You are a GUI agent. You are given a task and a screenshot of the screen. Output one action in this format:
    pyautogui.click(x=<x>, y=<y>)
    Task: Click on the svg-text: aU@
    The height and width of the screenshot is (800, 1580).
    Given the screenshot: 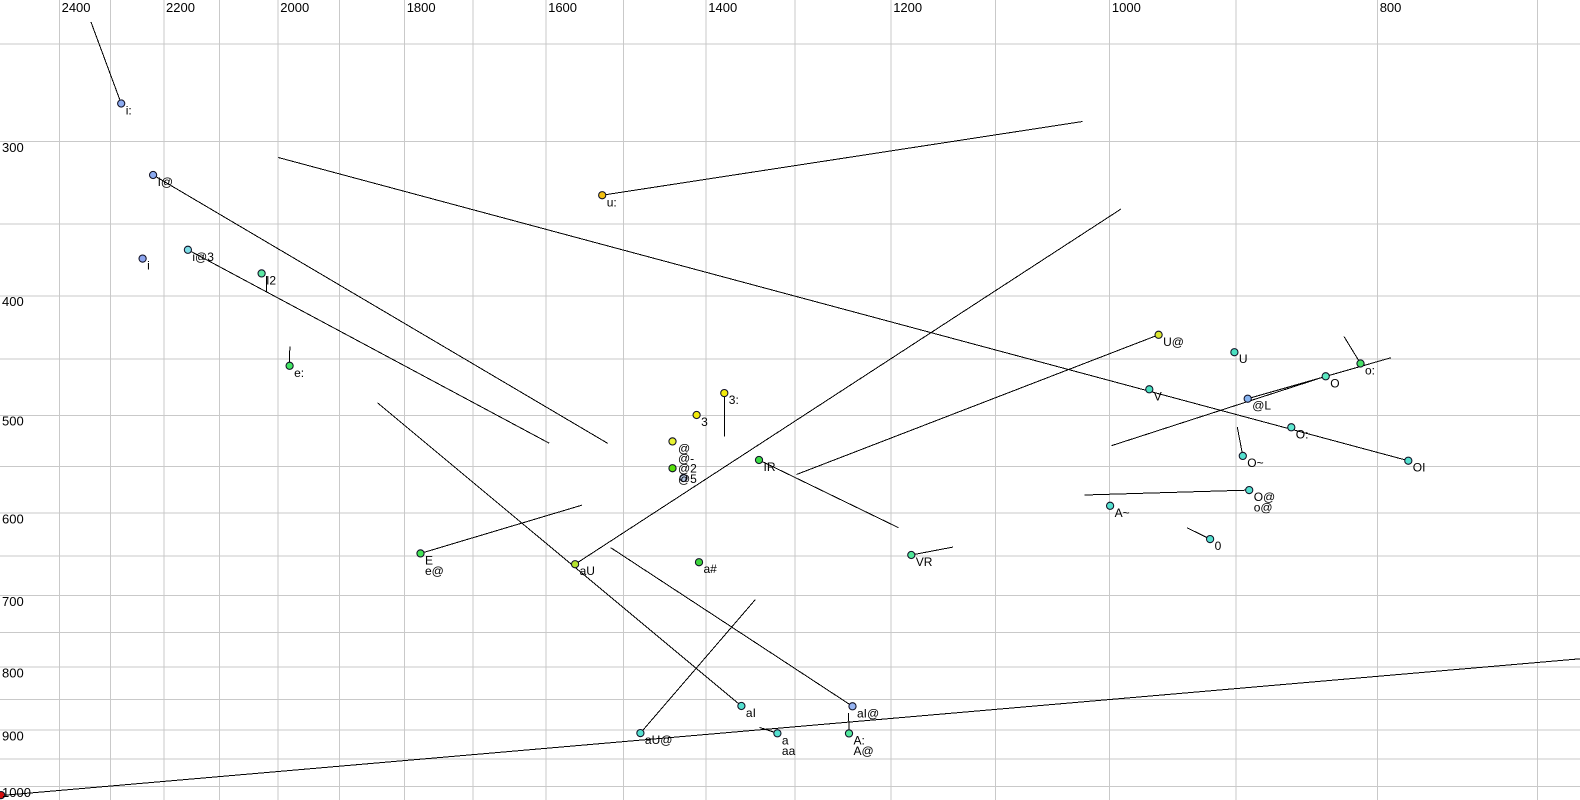 What is the action you would take?
    pyautogui.click(x=659, y=740)
    